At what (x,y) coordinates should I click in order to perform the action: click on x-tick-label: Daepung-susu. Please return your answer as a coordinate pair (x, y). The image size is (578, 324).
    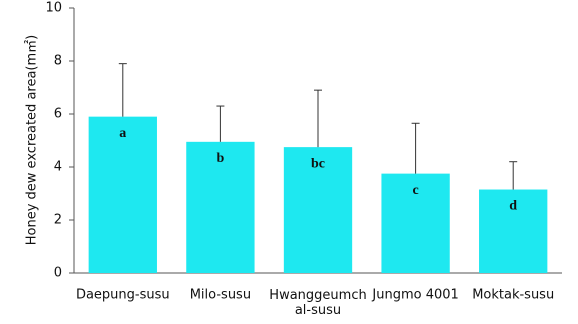
    Looking at the image, I should click on (123, 295).